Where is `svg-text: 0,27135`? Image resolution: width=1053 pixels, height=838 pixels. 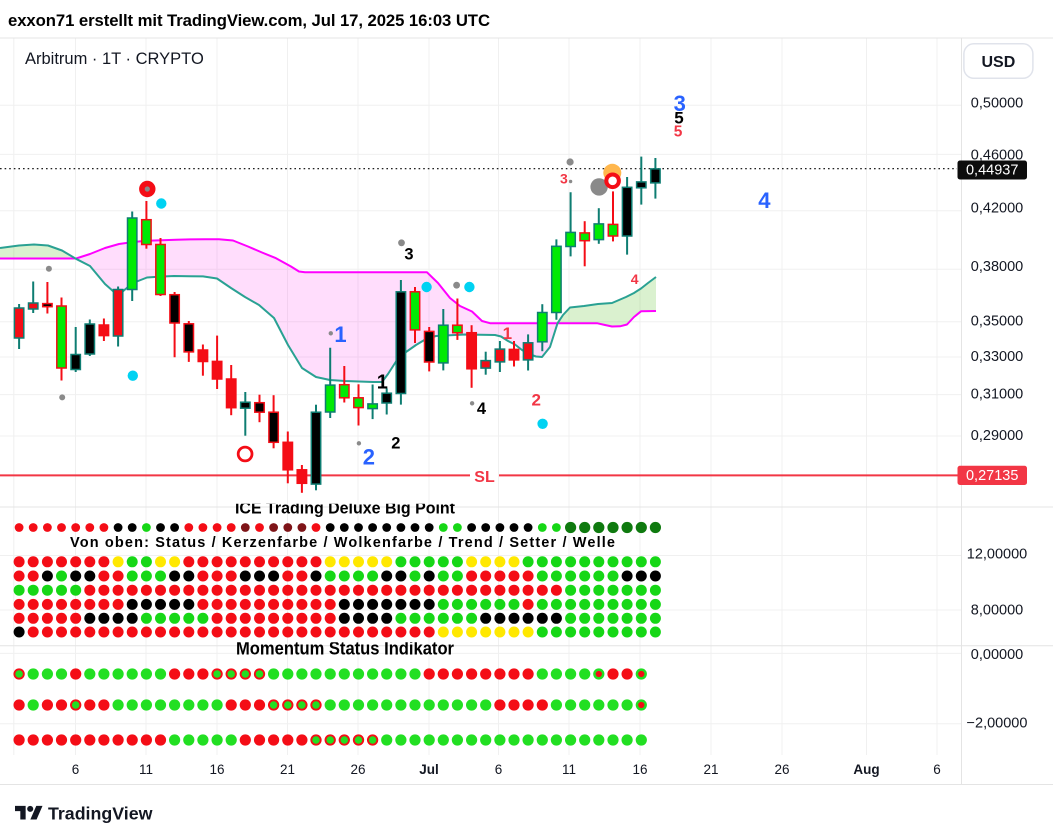
svg-text: 0,27135 is located at coordinates (992, 476).